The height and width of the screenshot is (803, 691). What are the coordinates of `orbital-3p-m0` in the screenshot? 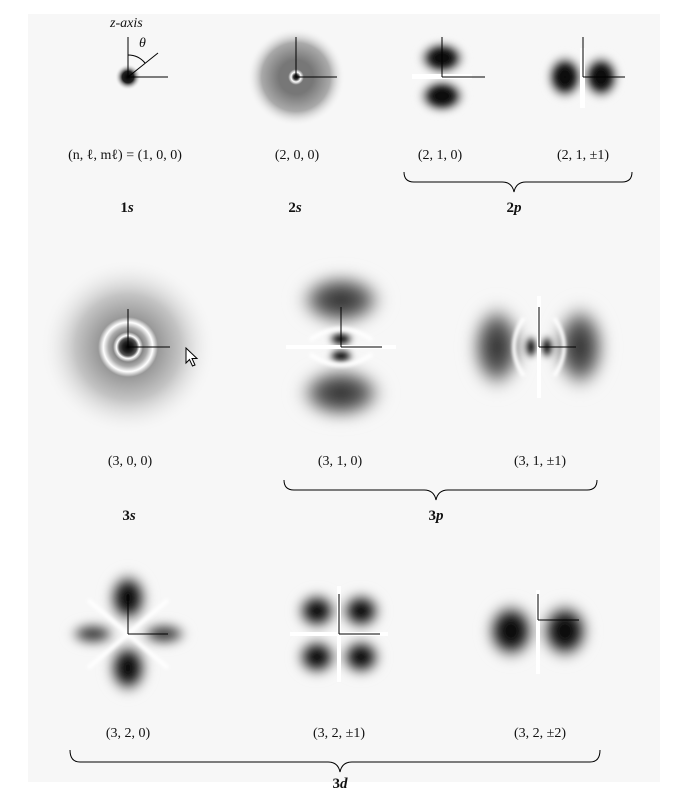 It's located at (341, 346).